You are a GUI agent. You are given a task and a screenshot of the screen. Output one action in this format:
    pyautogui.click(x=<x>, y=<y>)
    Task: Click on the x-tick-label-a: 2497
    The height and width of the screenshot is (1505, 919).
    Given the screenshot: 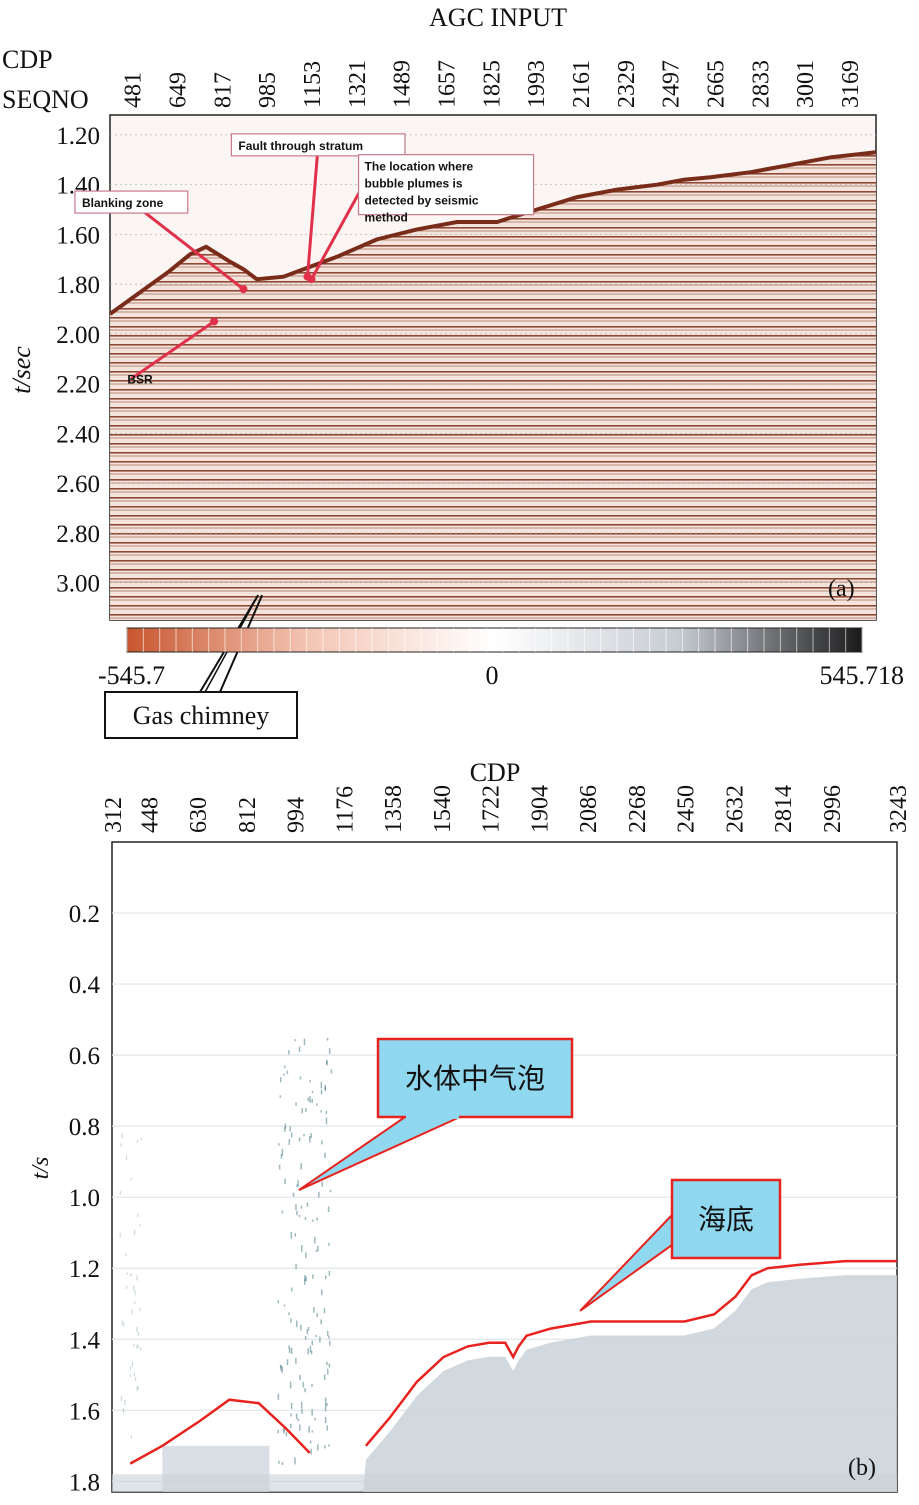 What is the action you would take?
    pyautogui.click(x=672, y=84)
    